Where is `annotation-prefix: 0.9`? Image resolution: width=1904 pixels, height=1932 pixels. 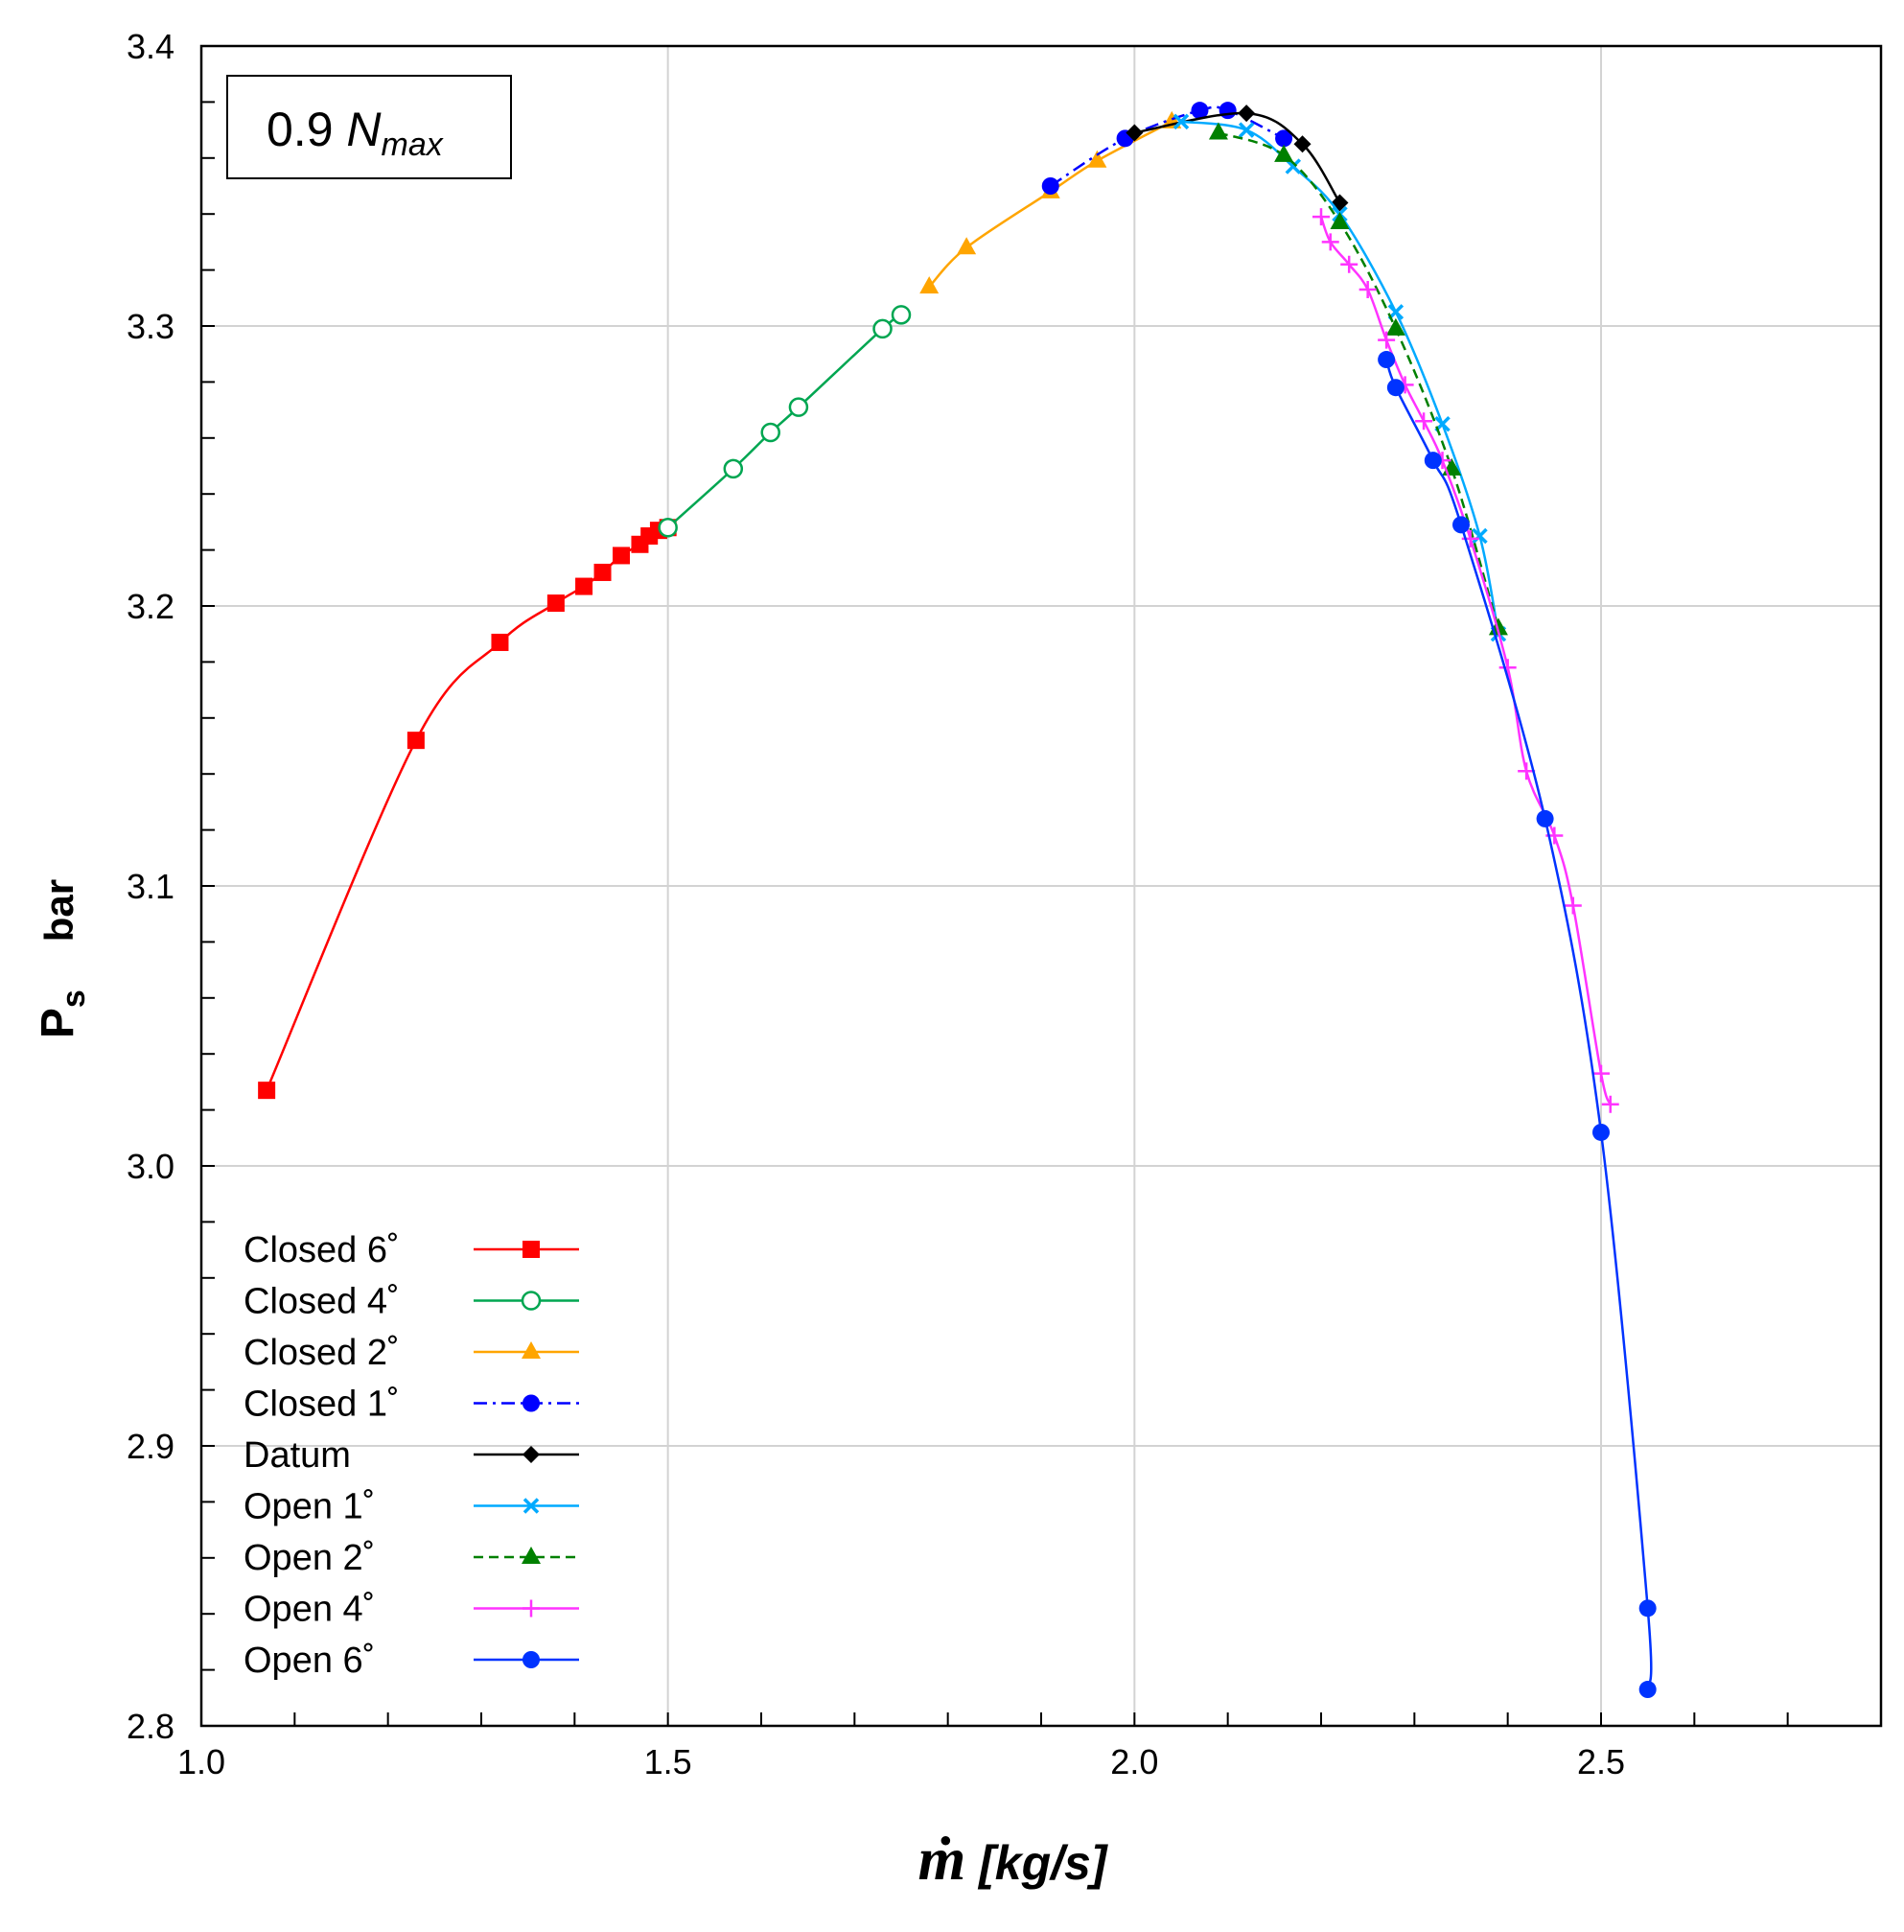
annotation-prefix: 0.9 is located at coordinates (307, 129).